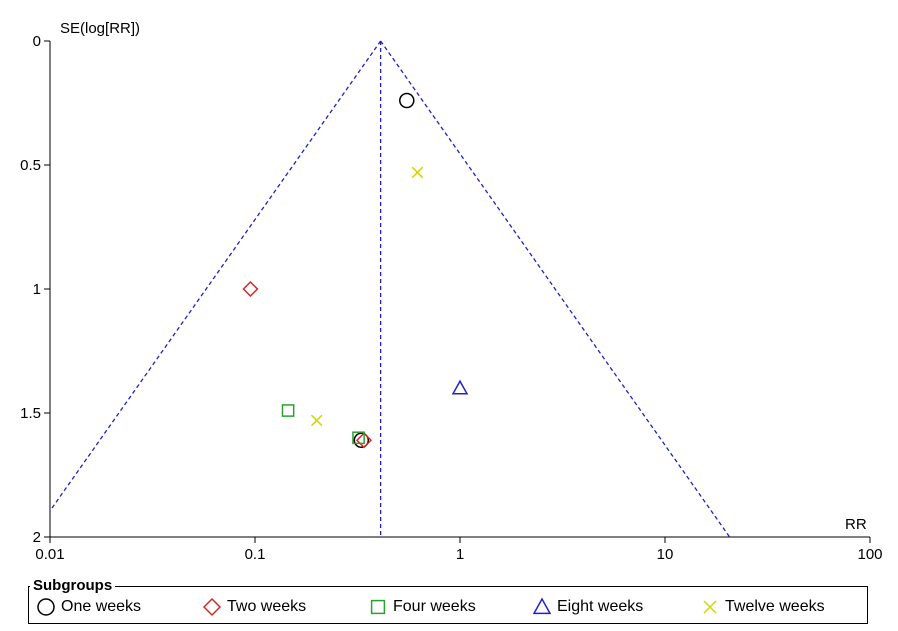  Describe the element at coordinates (460, 554) in the screenshot. I see `x-tick-label: 1` at that location.